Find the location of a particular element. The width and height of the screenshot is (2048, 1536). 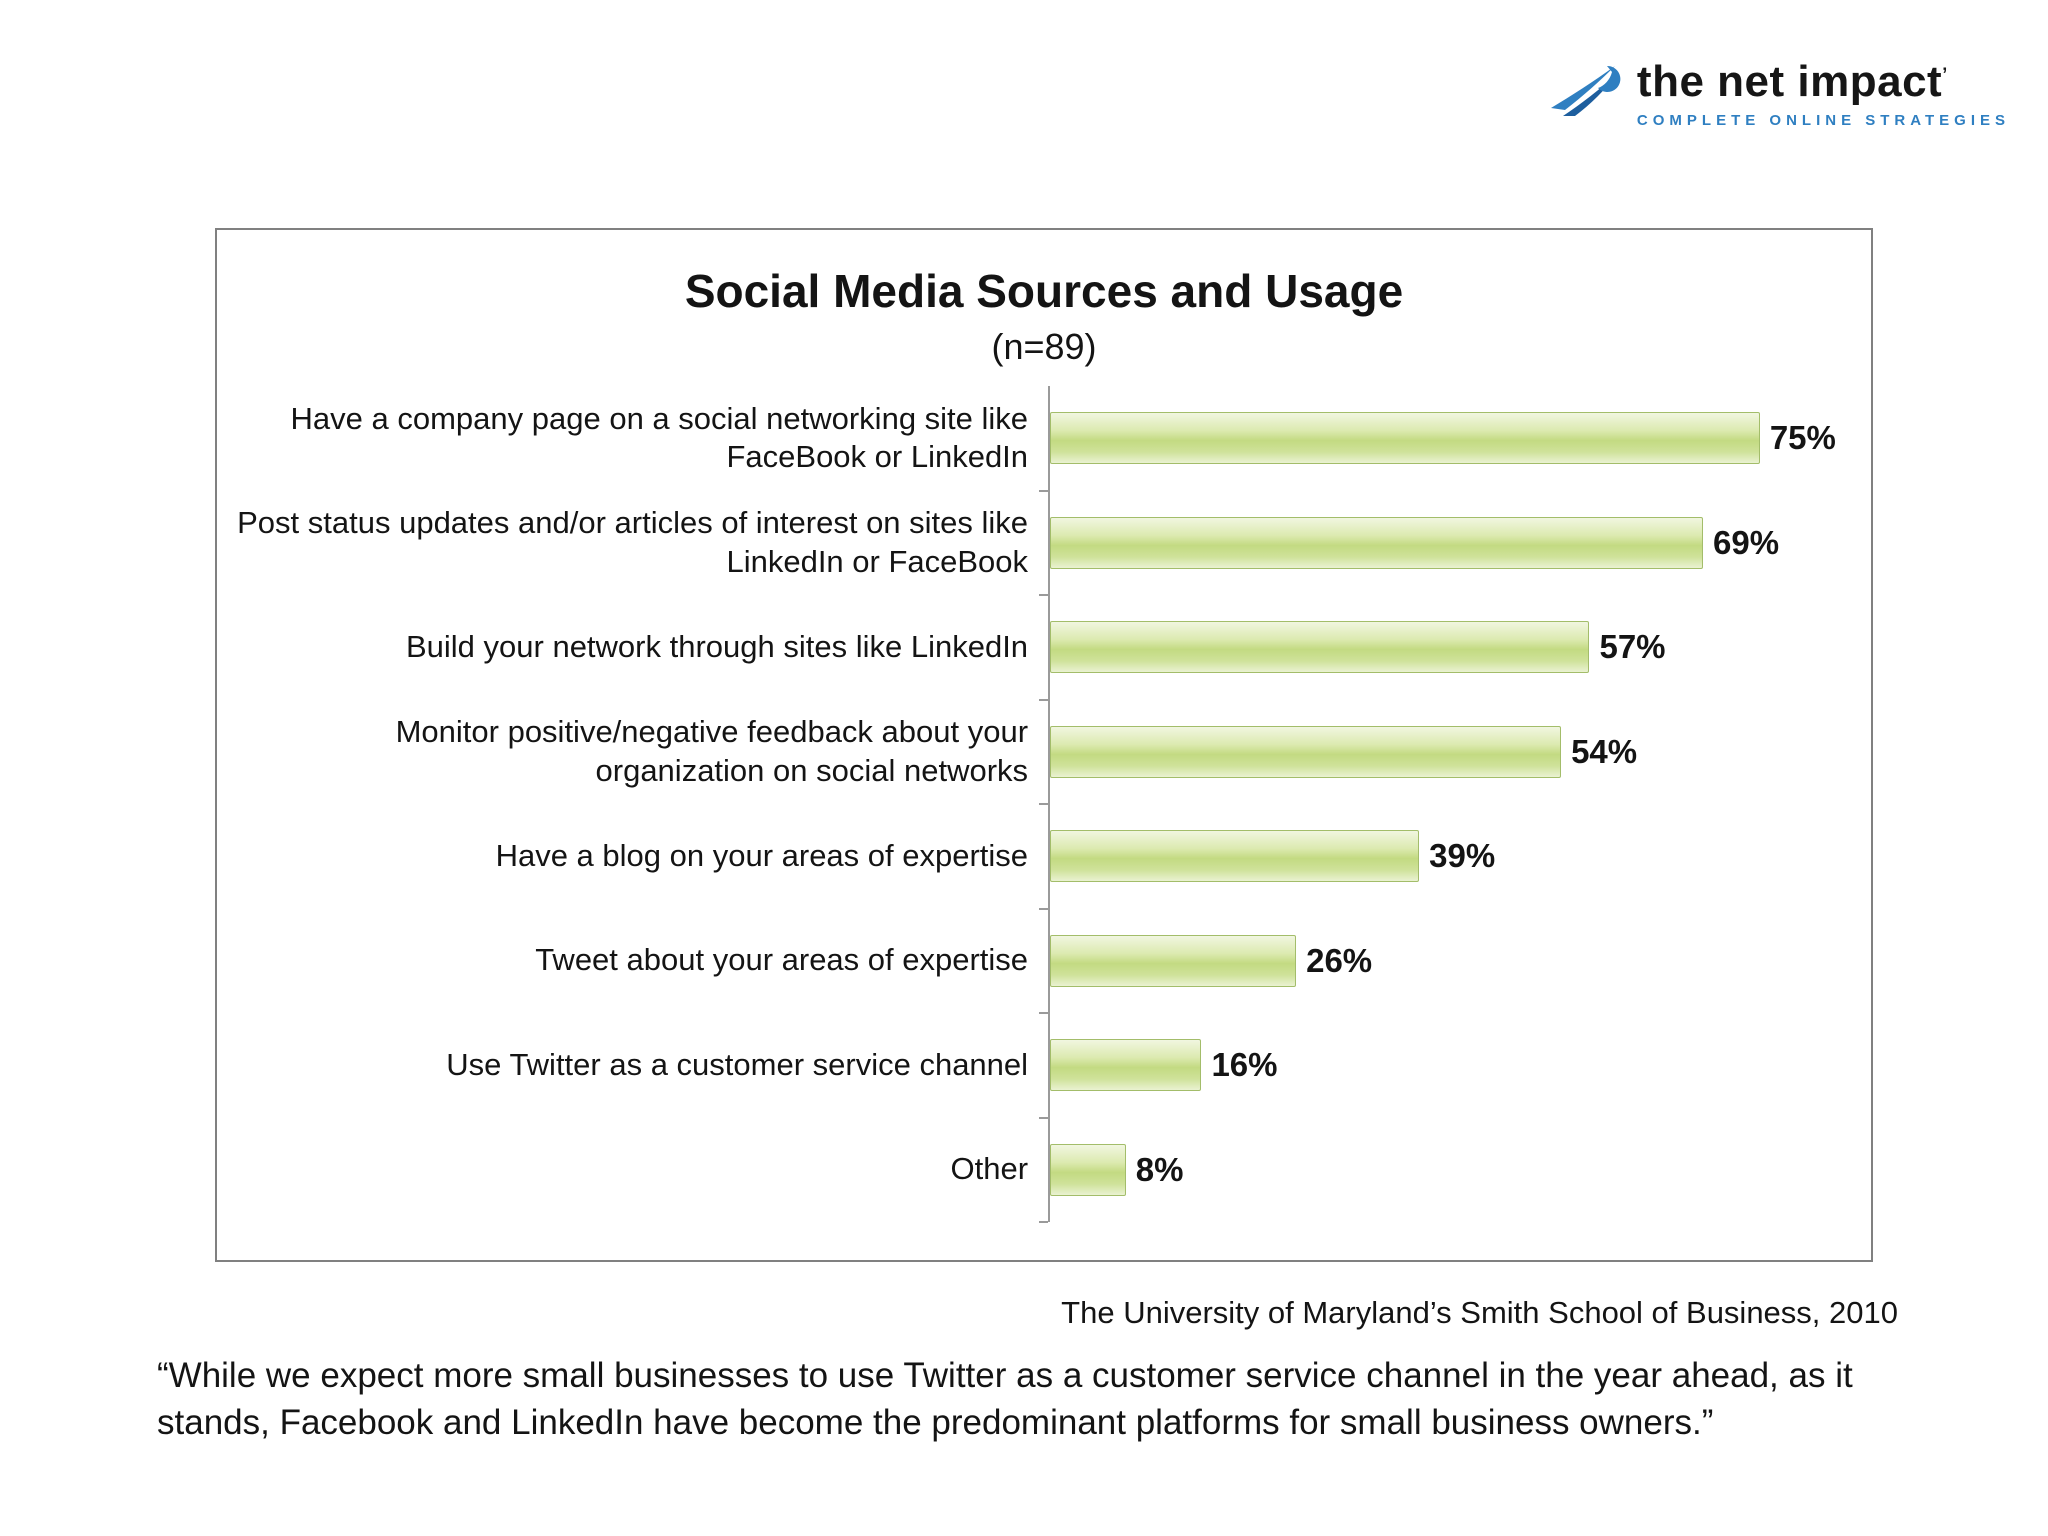

category-label: Other is located at coordinates (989, 1169).